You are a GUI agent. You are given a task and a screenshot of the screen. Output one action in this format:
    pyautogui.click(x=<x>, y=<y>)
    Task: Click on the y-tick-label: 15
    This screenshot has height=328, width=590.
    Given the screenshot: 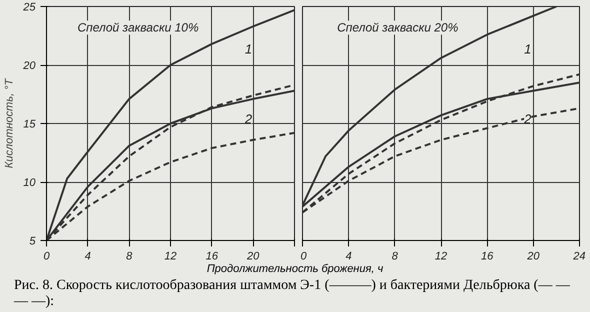 What is the action you would take?
    pyautogui.click(x=29, y=124)
    